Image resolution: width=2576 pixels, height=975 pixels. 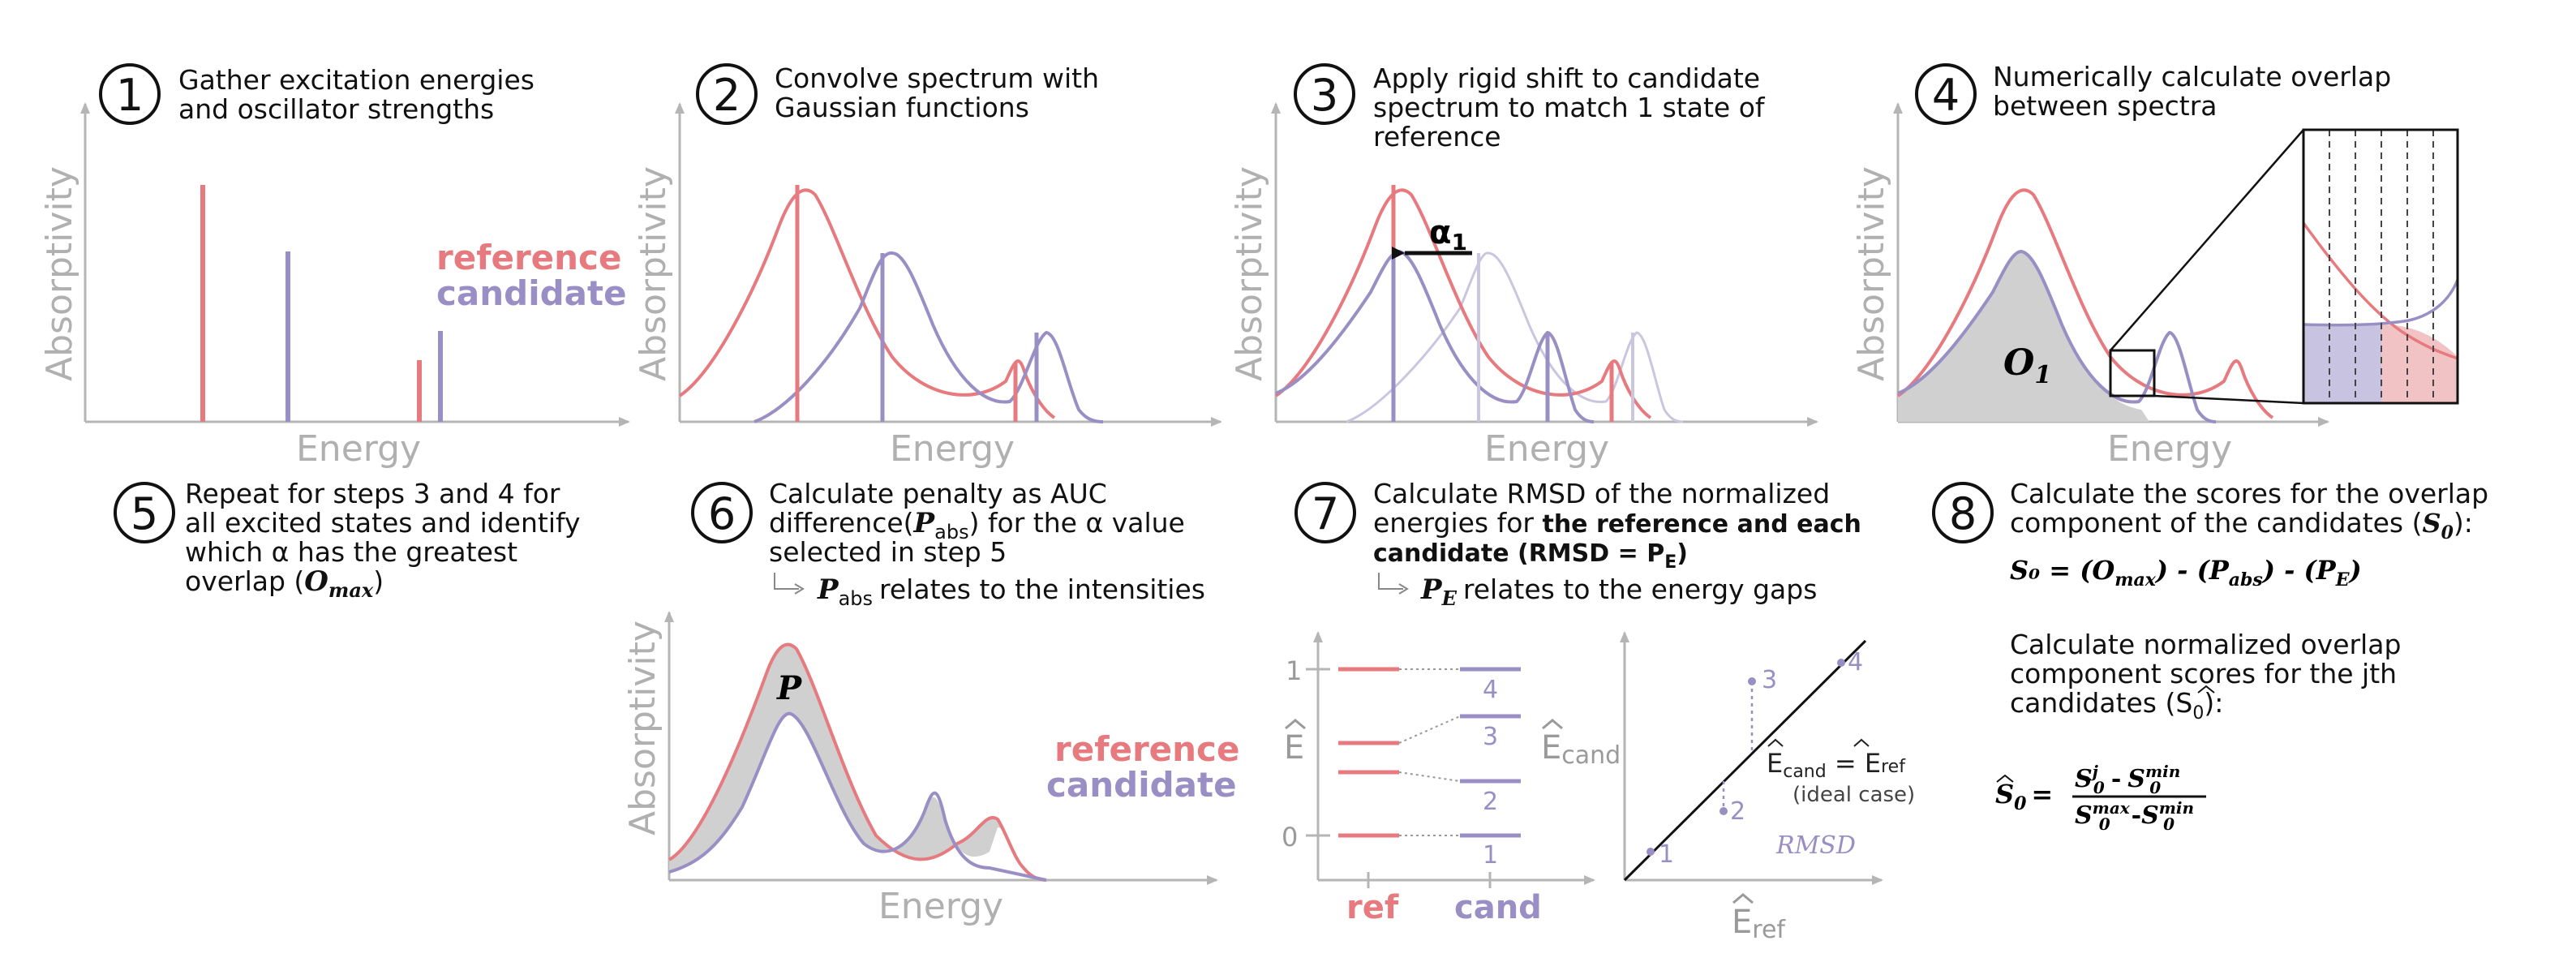 I want to click on e-cand-caret, so click(x=1552, y=724).